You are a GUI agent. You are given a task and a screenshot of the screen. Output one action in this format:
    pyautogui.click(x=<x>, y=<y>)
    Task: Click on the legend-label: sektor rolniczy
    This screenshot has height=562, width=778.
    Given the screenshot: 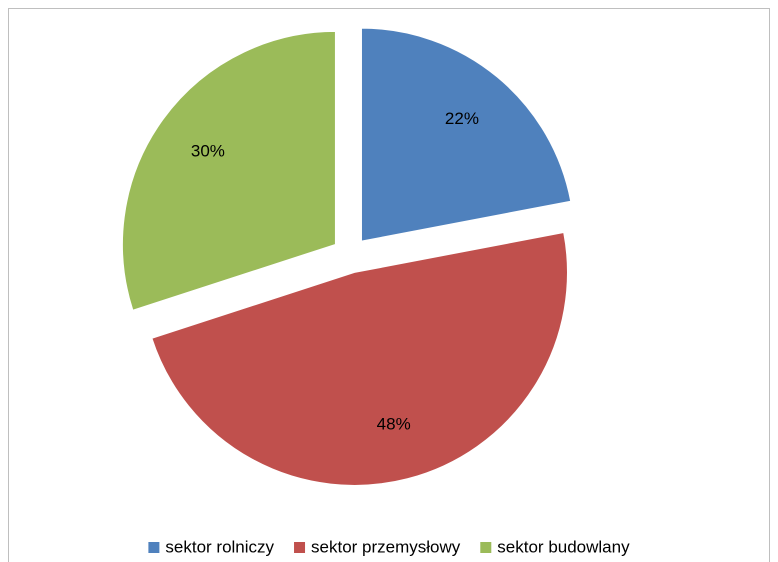 What is the action you would take?
    pyautogui.click(x=219, y=546)
    